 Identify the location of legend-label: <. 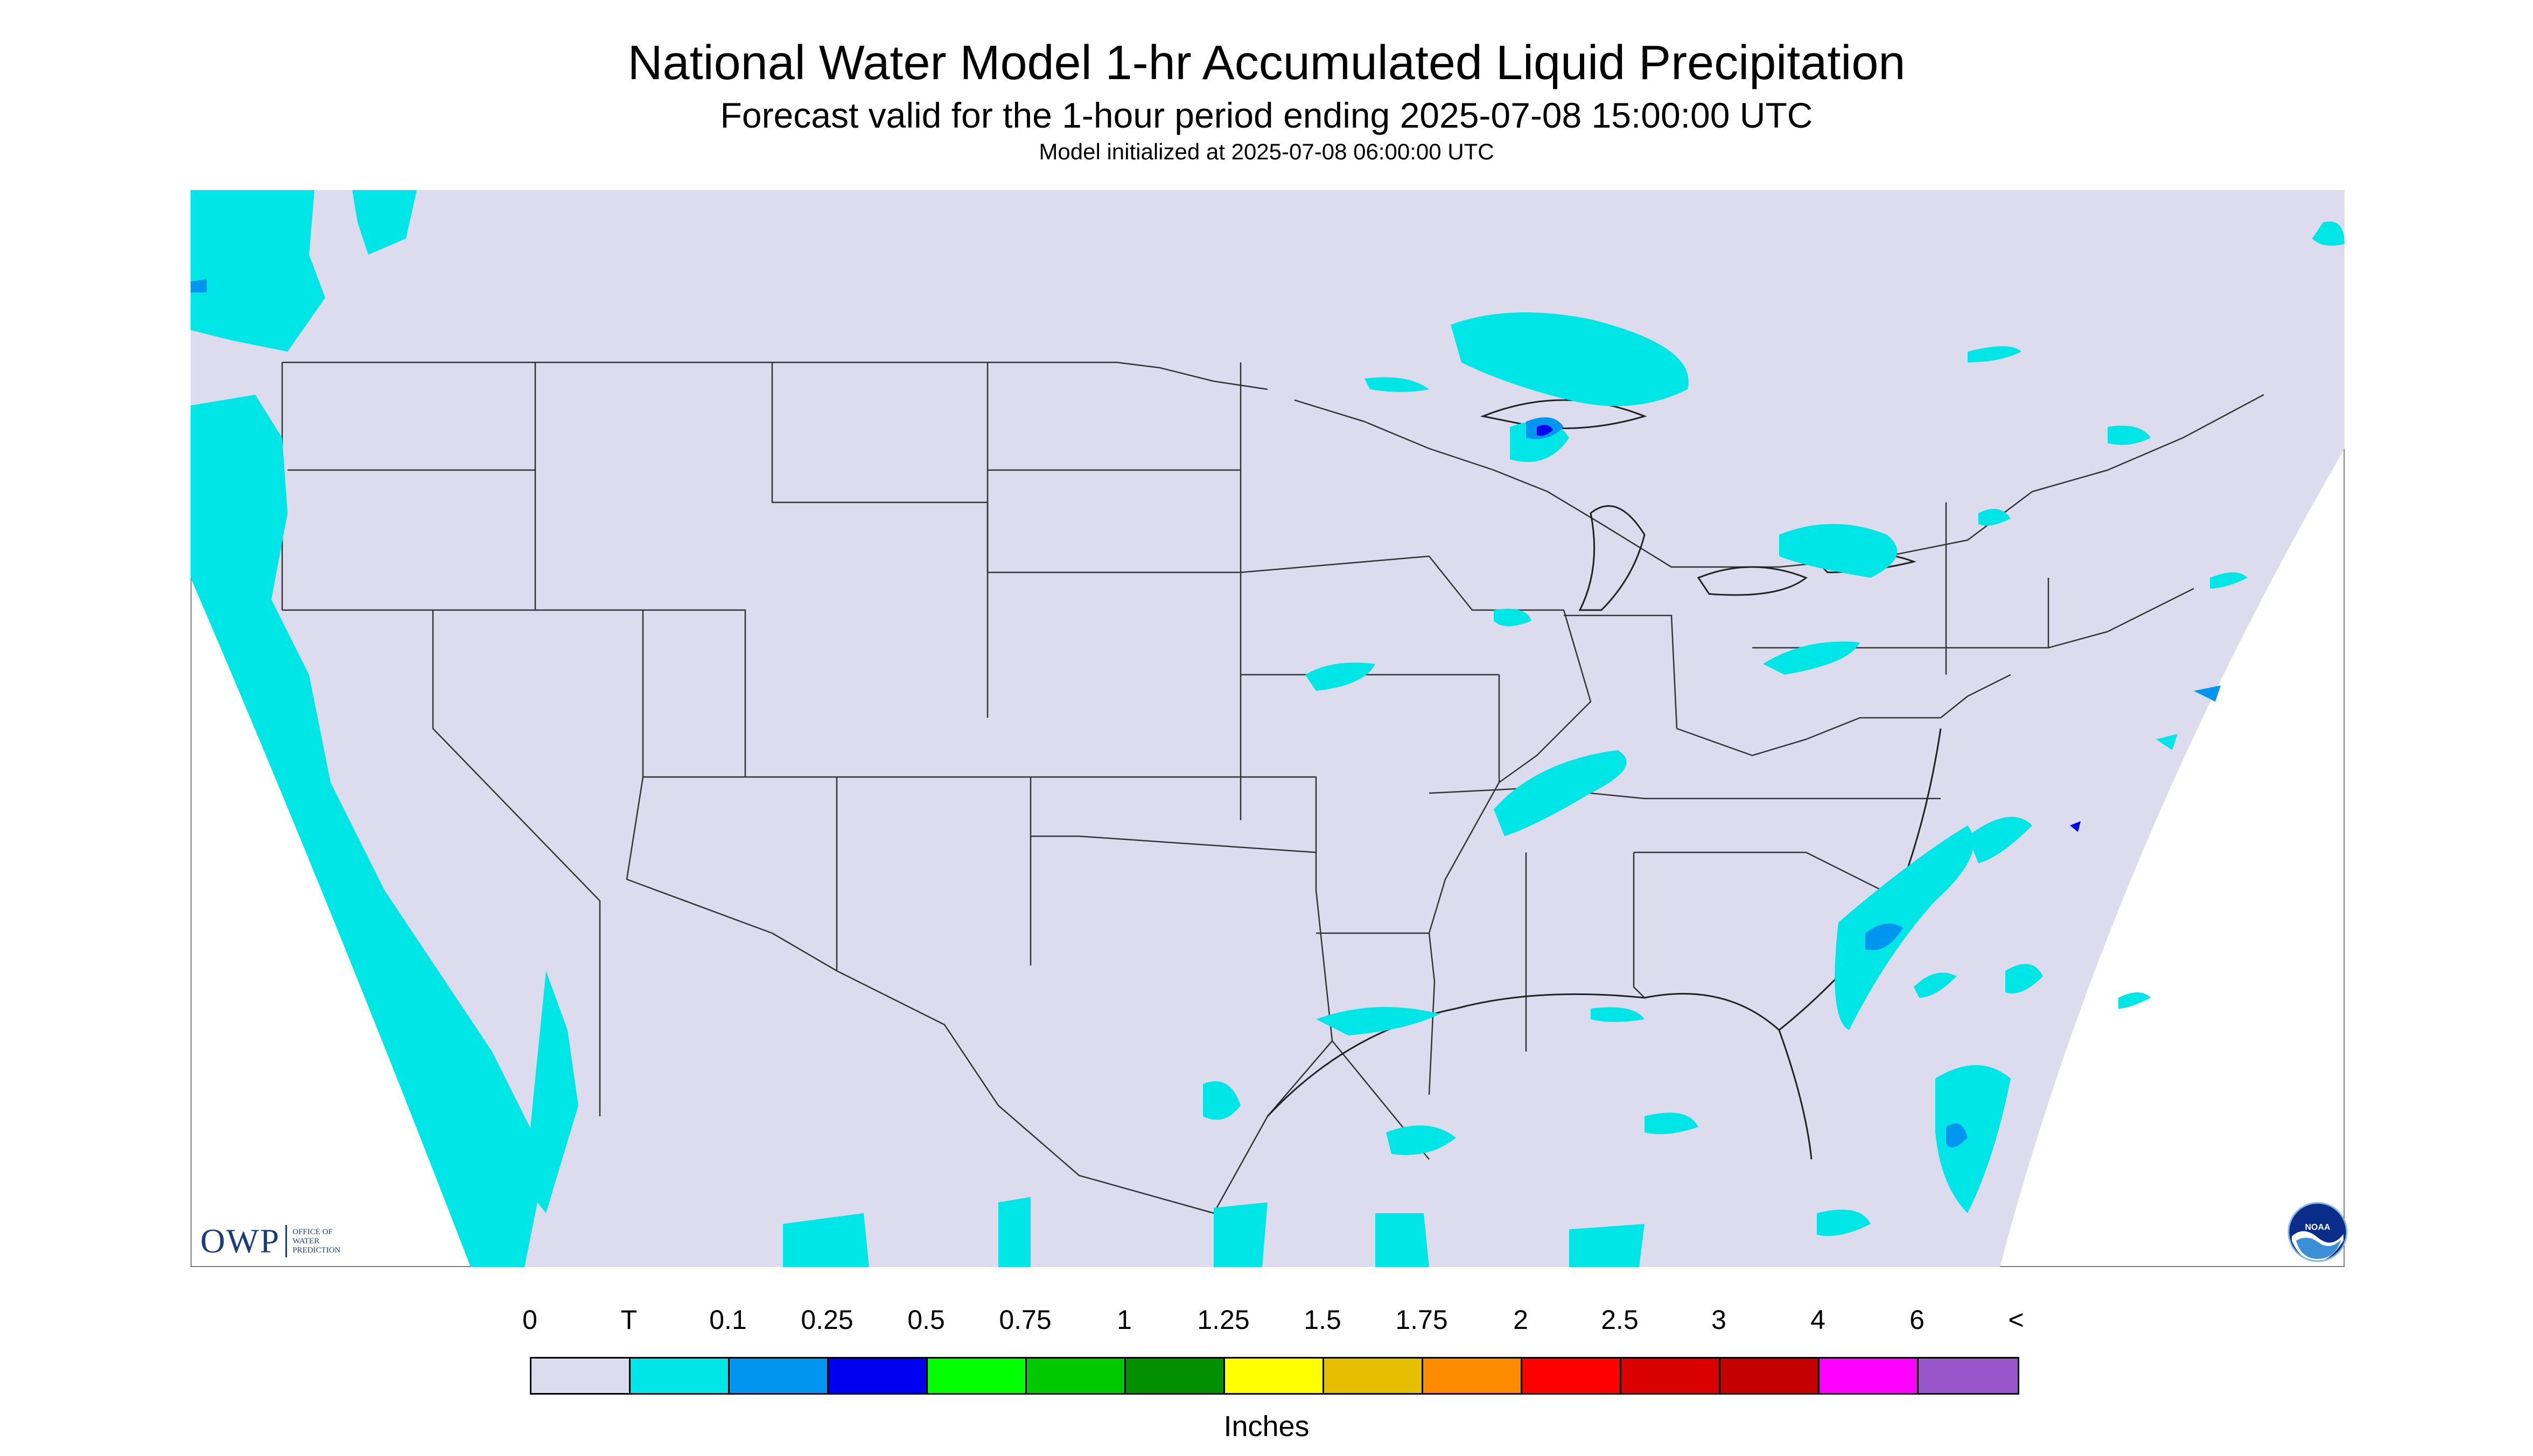
(2016, 1320).